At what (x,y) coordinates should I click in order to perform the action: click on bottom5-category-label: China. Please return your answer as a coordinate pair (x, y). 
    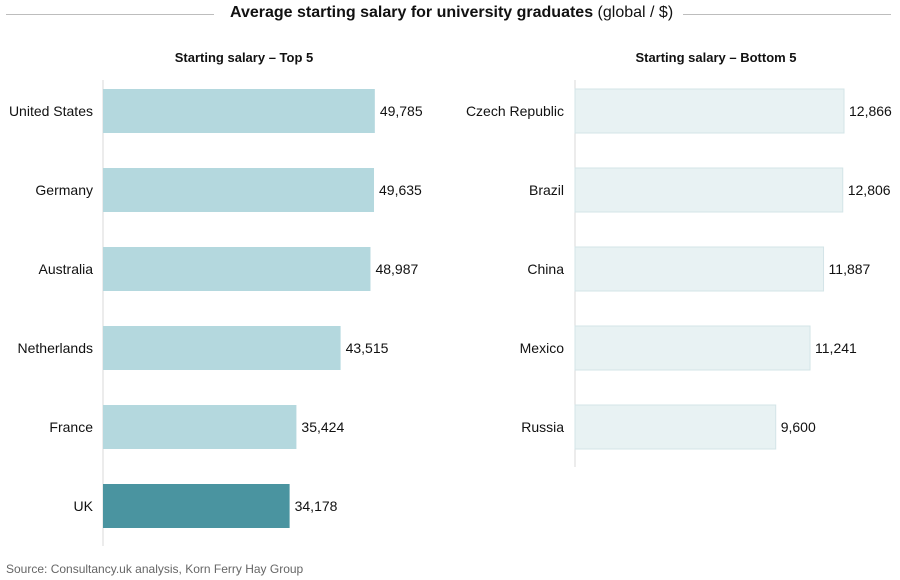
    Looking at the image, I should click on (545, 269).